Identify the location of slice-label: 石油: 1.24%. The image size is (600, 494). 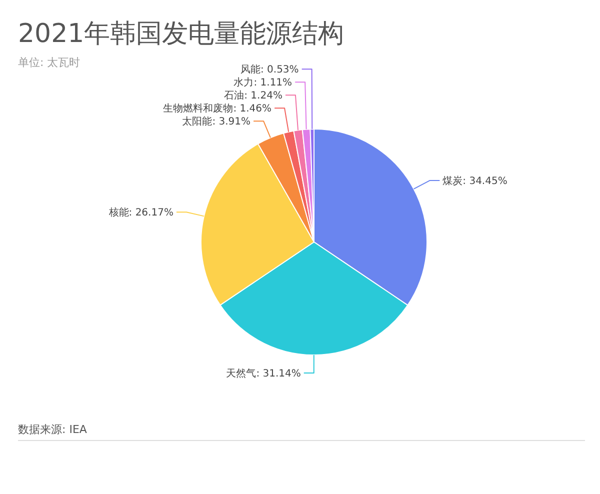
(253, 96).